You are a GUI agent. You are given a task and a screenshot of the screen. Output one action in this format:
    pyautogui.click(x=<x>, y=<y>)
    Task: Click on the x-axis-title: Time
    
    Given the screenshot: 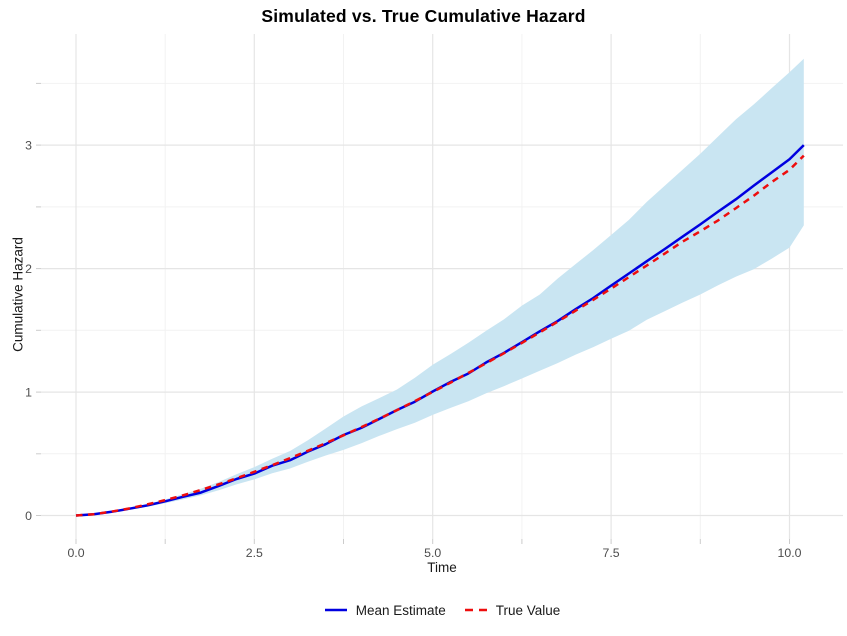 What is the action you would take?
    pyautogui.click(x=442, y=567)
    